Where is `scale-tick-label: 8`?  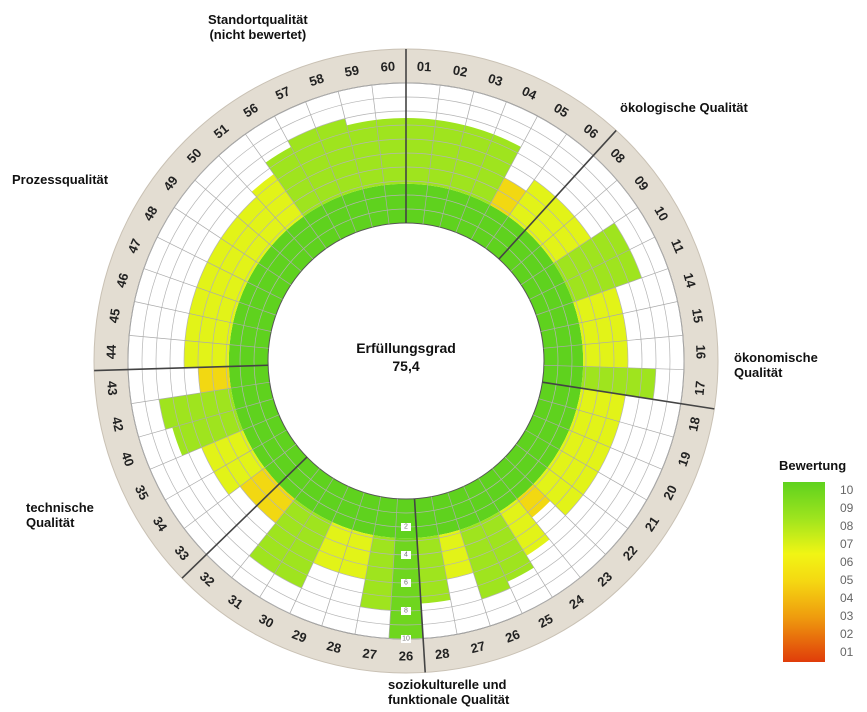
scale-tick-label: 8 is located at coordinates (406, 611).